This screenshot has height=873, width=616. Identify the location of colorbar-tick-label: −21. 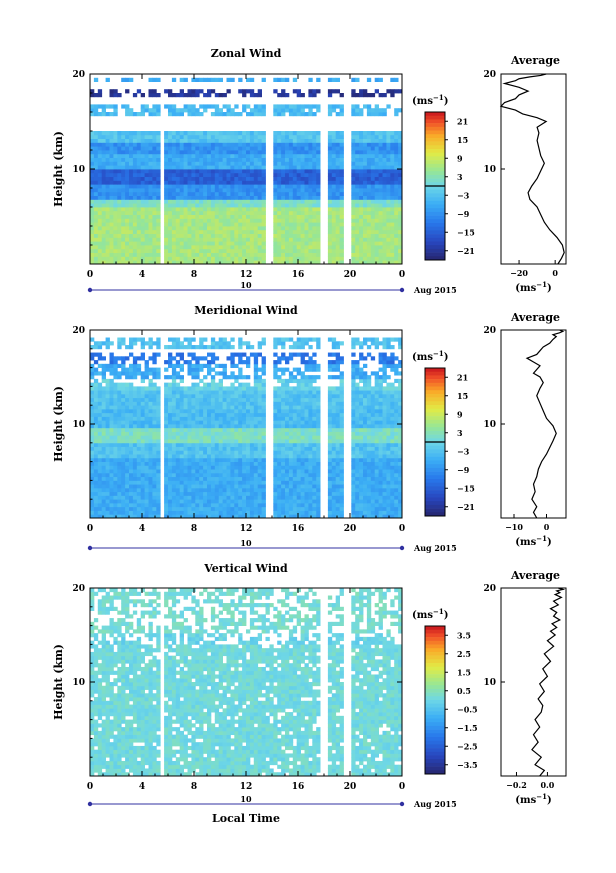
(466, 251).